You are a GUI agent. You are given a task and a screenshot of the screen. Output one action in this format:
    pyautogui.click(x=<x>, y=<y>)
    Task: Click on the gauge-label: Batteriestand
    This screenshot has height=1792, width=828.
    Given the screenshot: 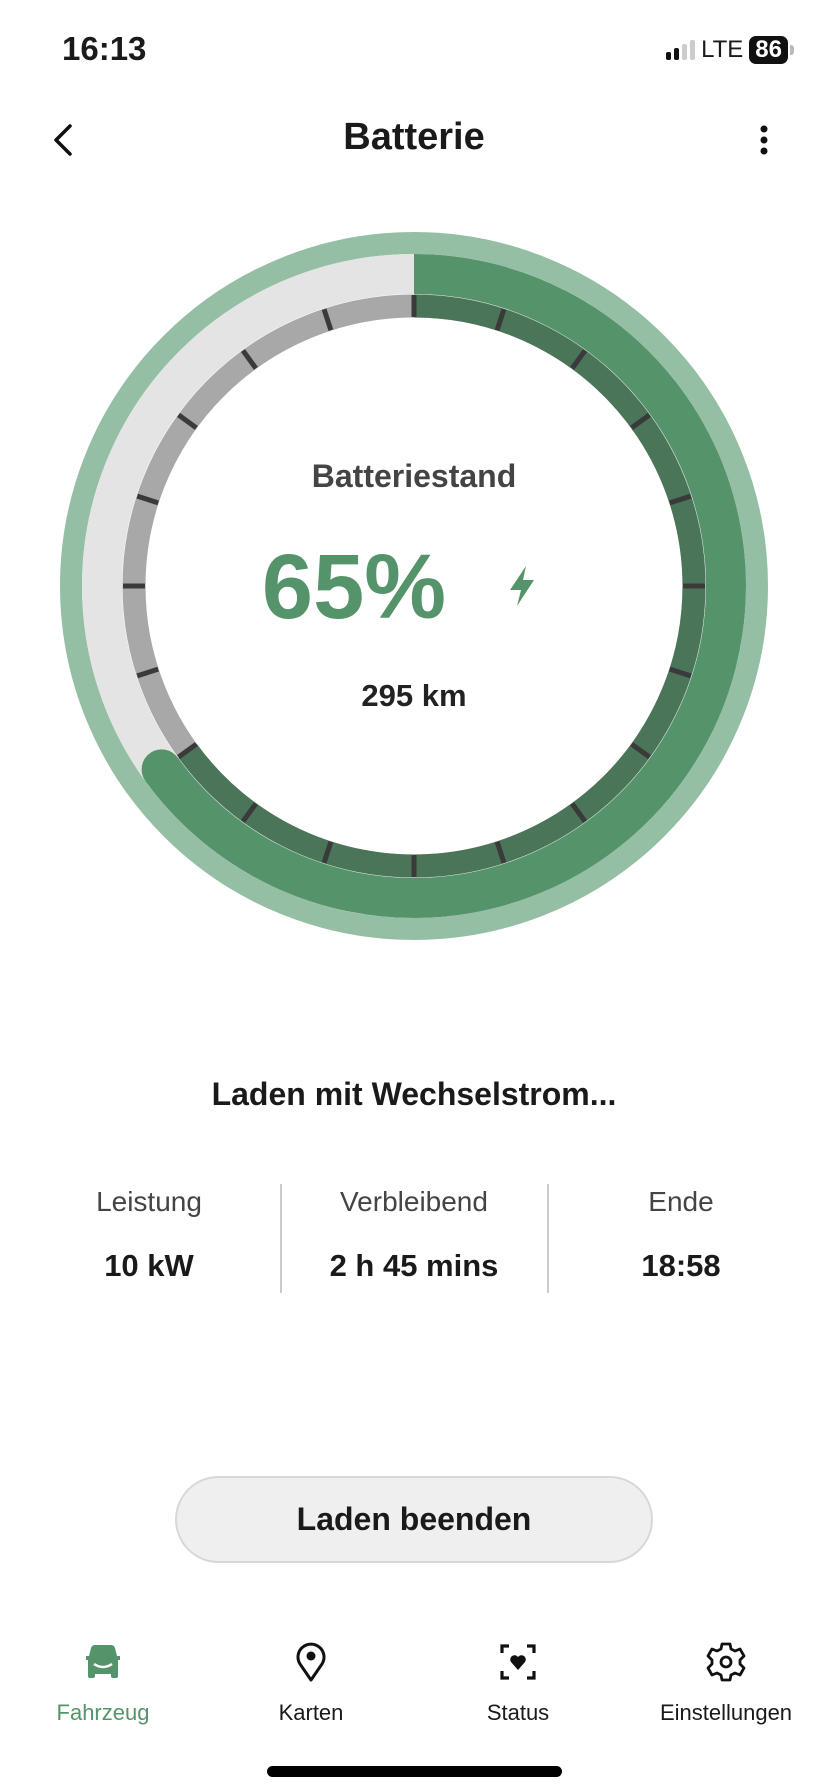 What is the action you would take?
    pyautogui.click(x=414, y=476)
    